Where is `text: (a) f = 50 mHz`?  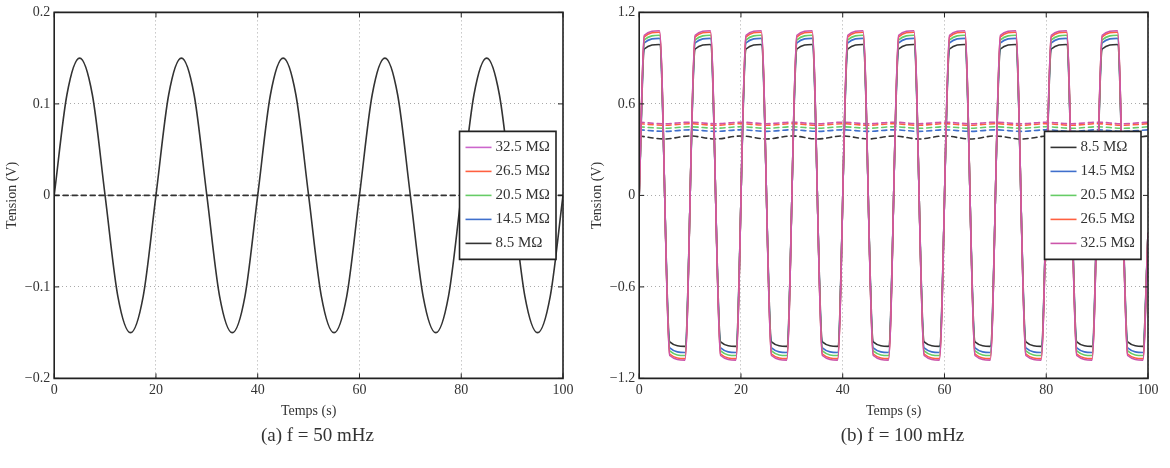
text: (a) f = 50 mHz is located at coordinates (317, 435).